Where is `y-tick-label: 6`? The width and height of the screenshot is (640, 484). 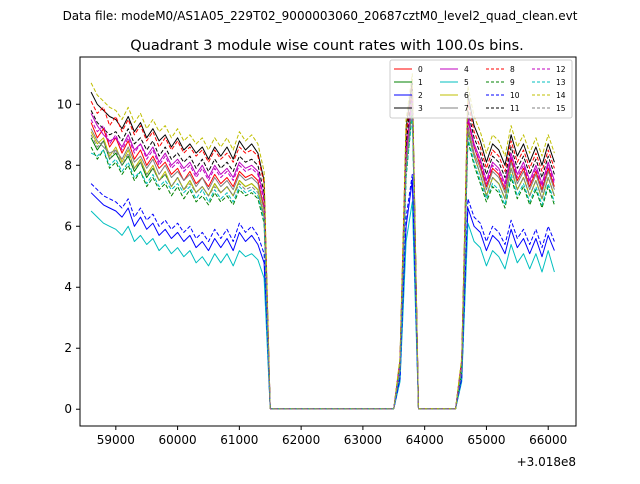 y-tick-label: 6 is located at coordinates (68, 226).